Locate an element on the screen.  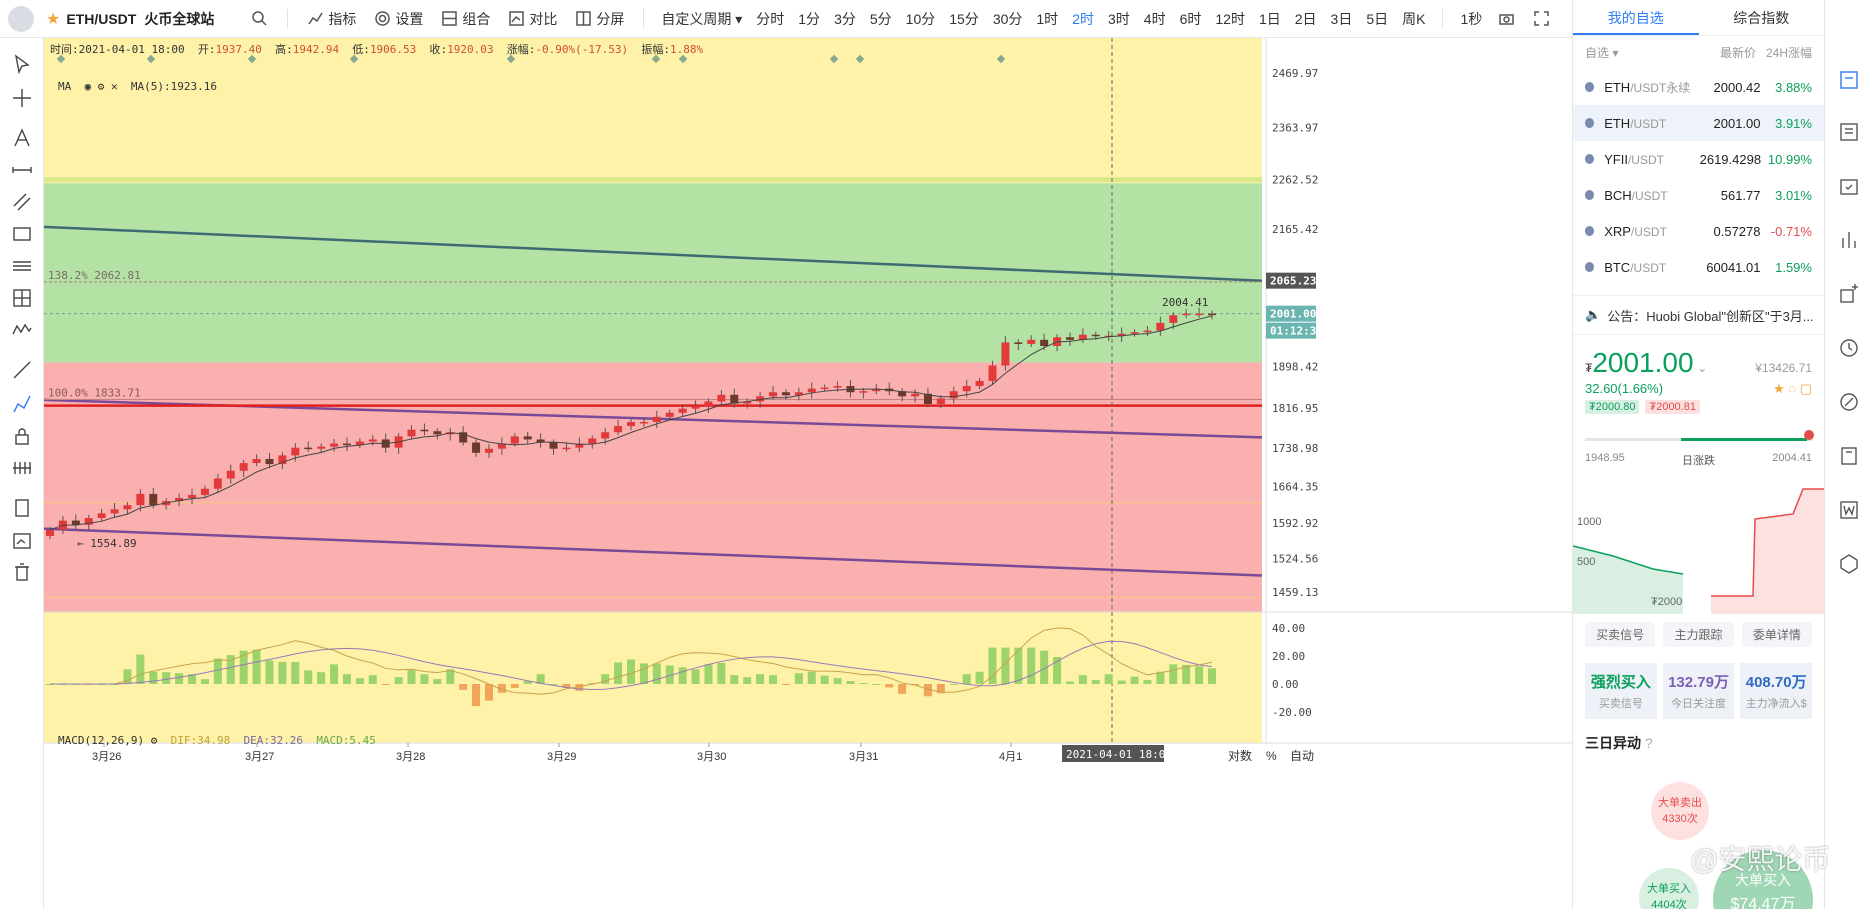
screenshot-button is located at coordinates (1506, 18).